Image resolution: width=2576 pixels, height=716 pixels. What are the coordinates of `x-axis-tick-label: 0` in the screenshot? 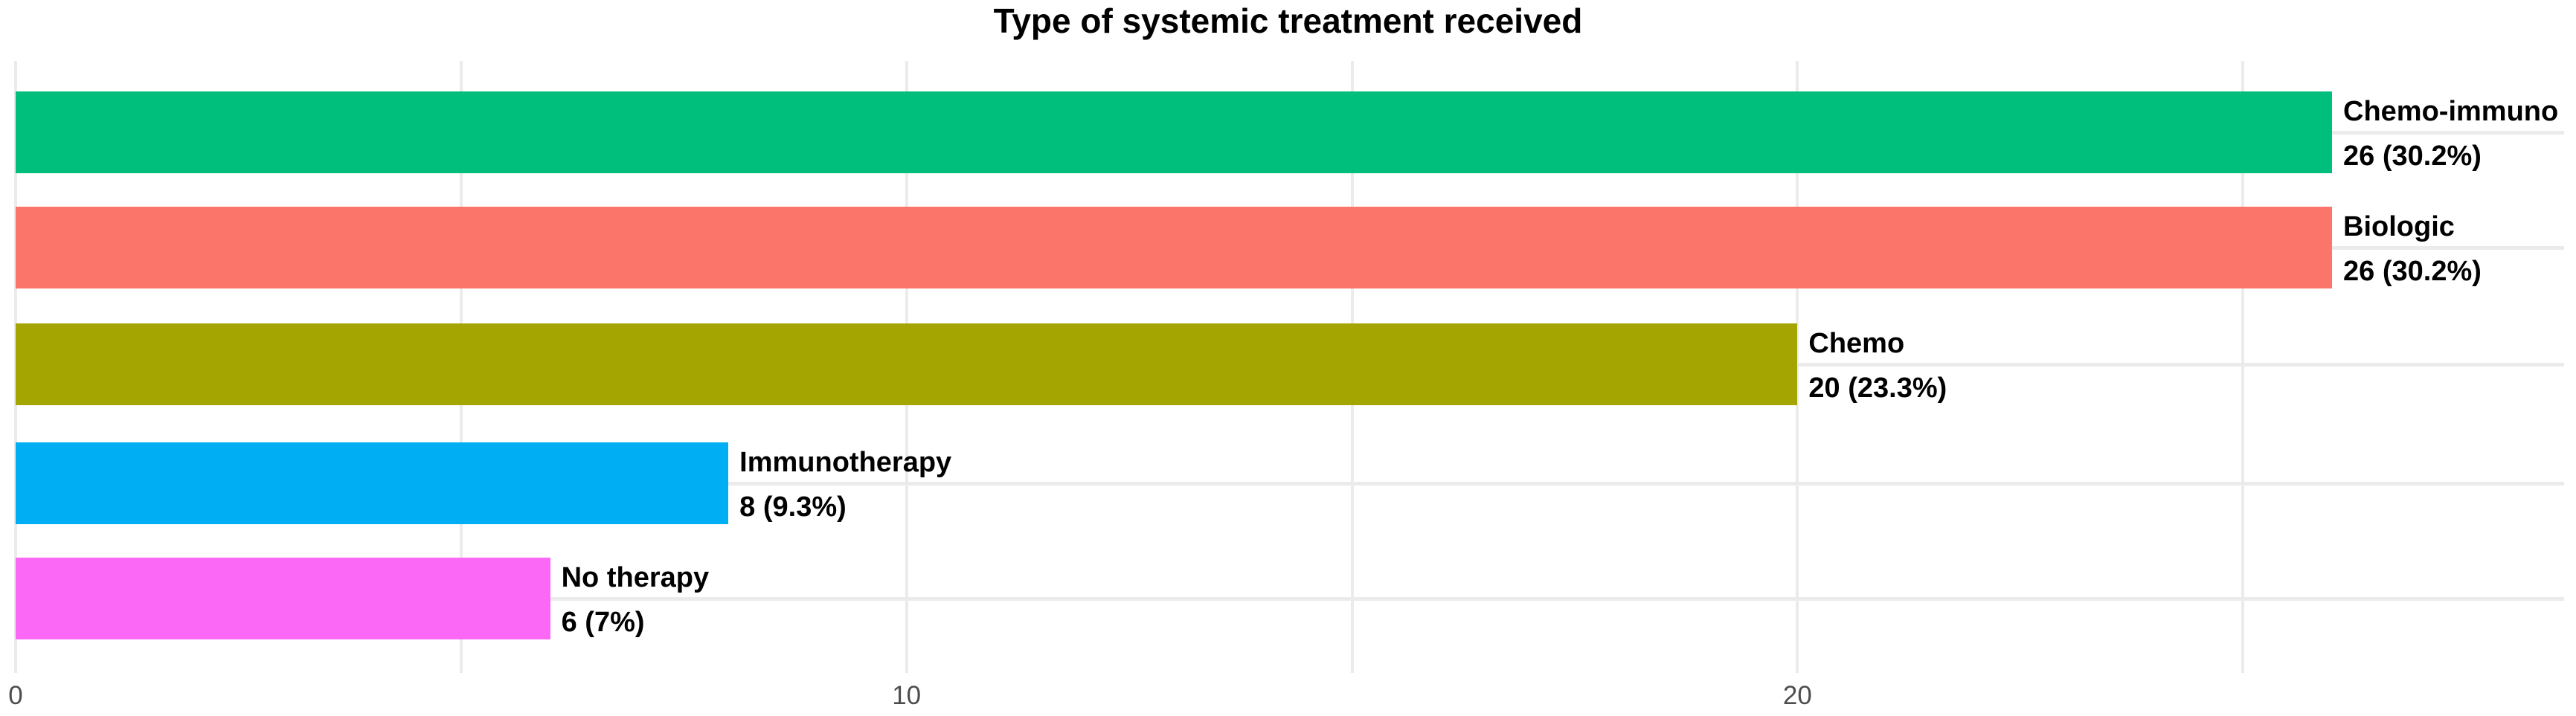 It's located at (15, 695).